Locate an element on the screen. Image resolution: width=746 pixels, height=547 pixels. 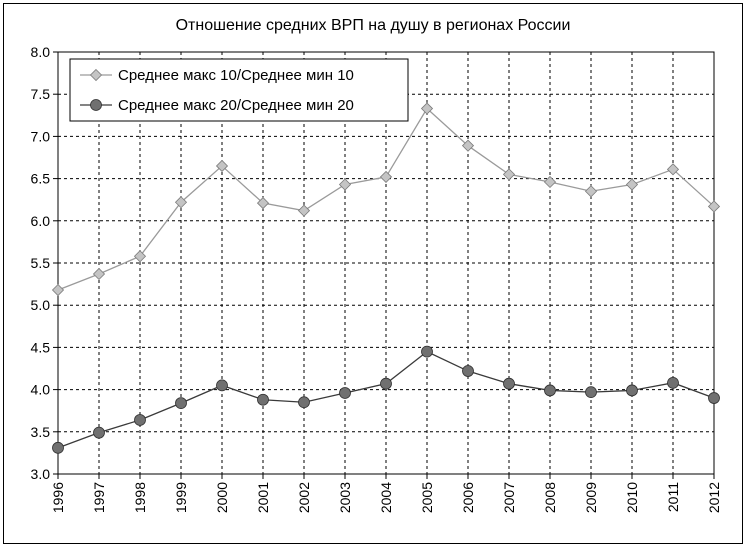
legend-label: Среднее макс 10/Среднее мин 10 is located at coordinates (236, 75).